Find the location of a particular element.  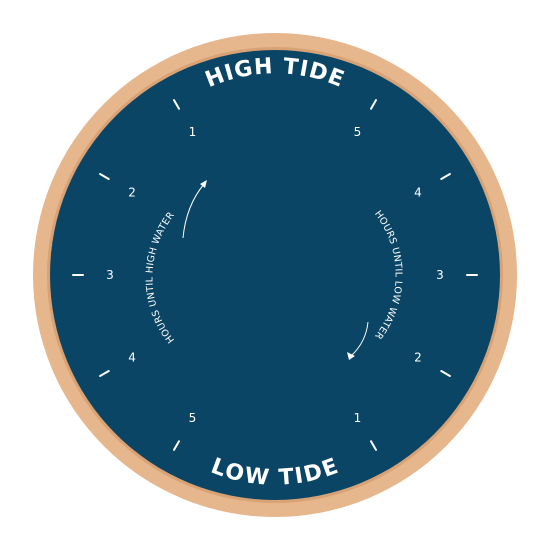

hour-number-left-4: 4 is located at coordinates (132, 358).